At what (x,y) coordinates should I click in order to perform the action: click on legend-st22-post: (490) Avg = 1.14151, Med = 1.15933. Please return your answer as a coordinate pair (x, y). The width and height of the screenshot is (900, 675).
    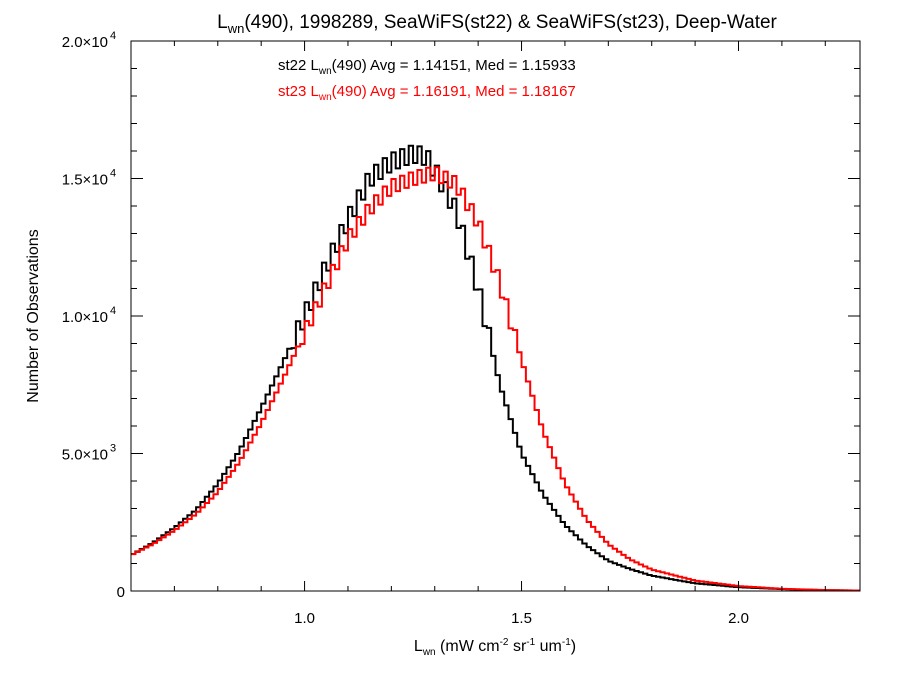
    Looking at the image, I should click on (454, 65).